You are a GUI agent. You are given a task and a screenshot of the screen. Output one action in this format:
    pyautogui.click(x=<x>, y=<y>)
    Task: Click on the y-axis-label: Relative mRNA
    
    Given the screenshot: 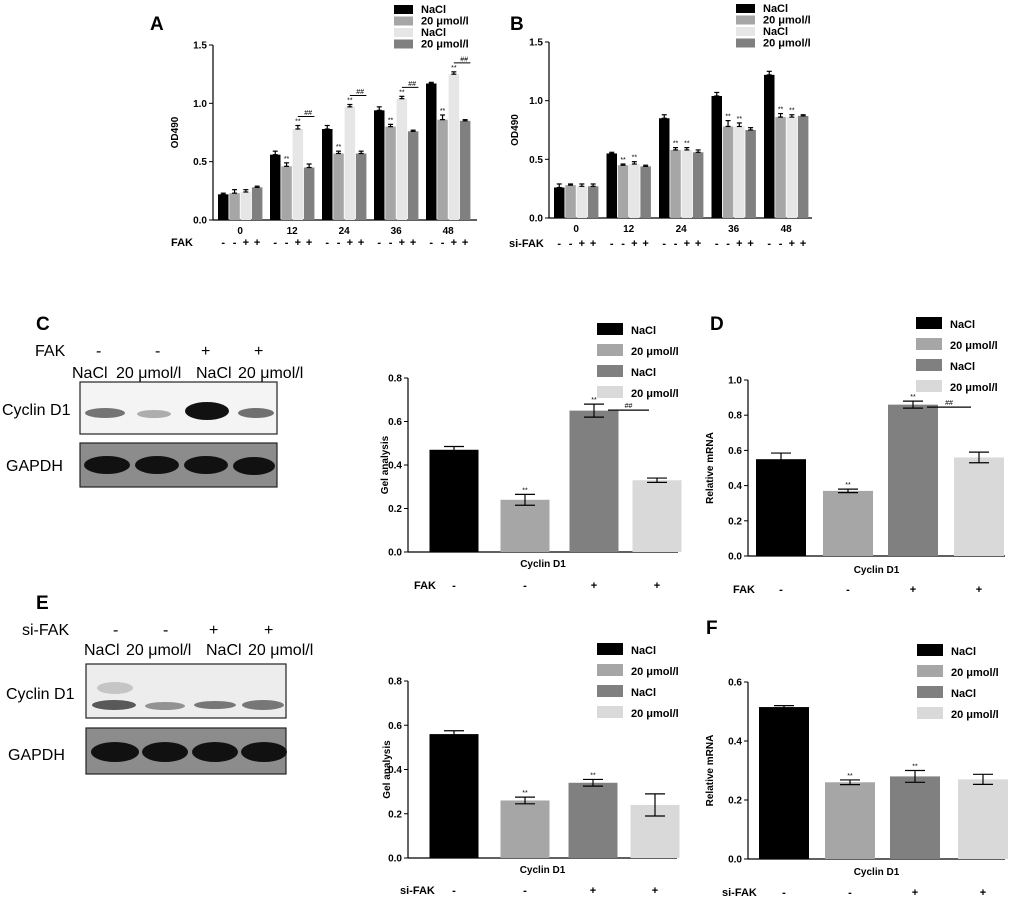 What is the action you would take?
    pyautogui.click(x=710, y=468)
    